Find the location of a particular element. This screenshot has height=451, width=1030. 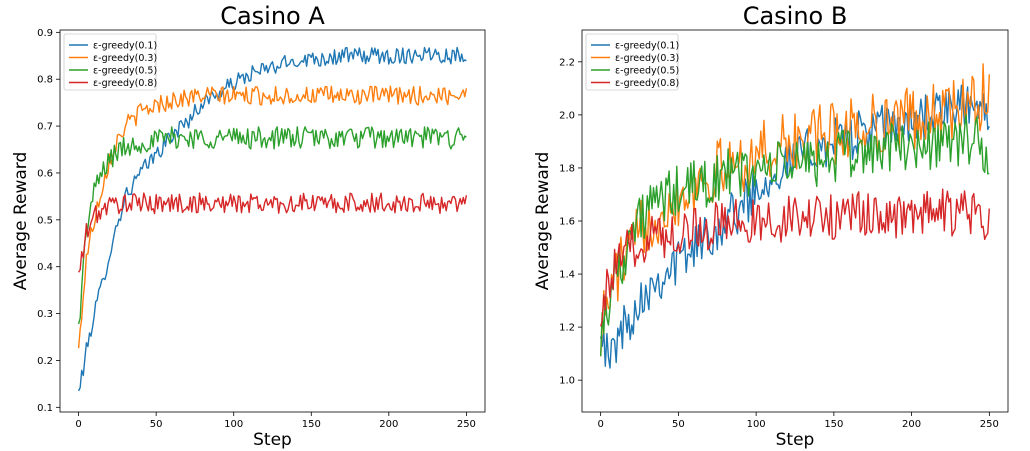

casino-a-xtick-label: 50 is located at coordinates (156, 424).